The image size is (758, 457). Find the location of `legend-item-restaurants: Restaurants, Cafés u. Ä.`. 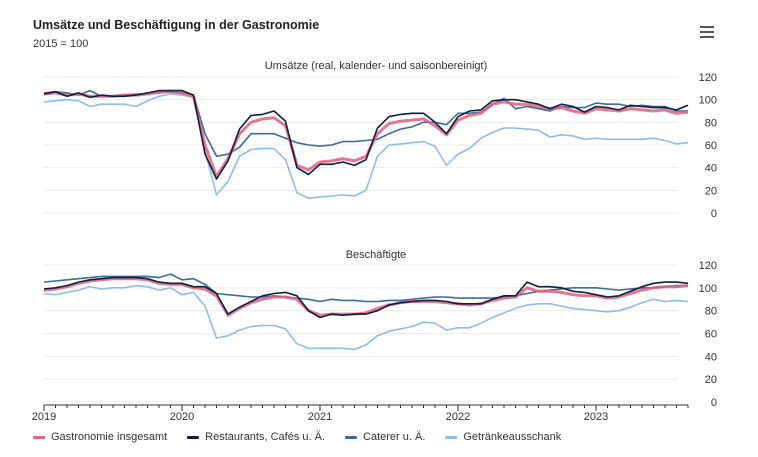

legend-item-restaurants: Restaurants, Cafés u. Ä. is located at coordinates (256, 437).